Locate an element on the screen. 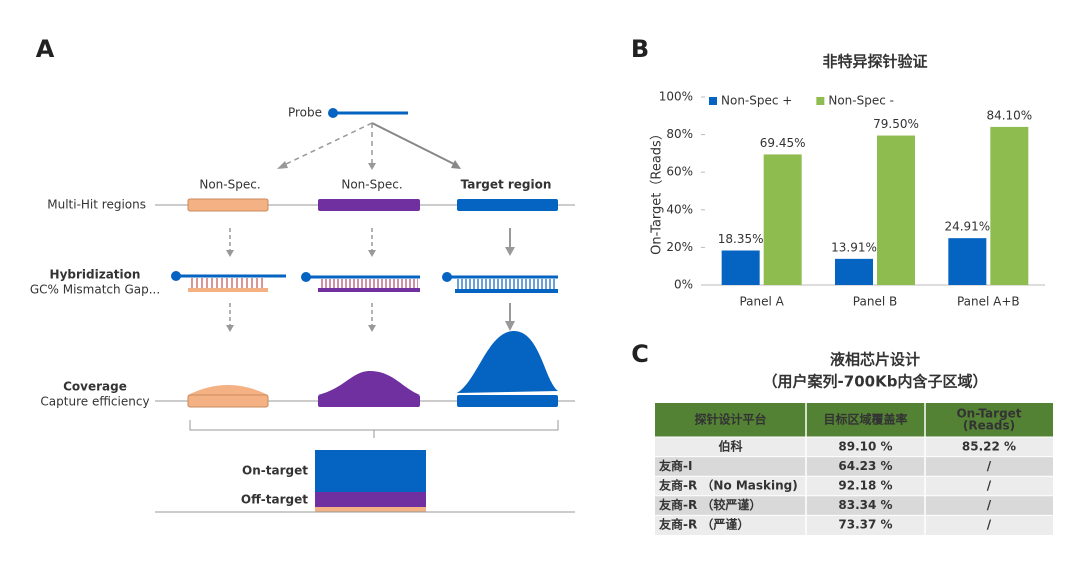  y-tick-label: 80% is located at coordinates (679, 134).